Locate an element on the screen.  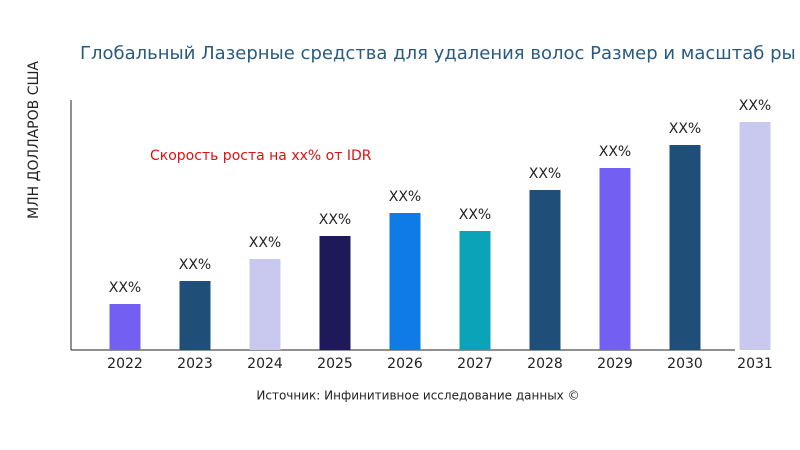
x-tick-label: 2022 is located at coordinates (125, 364).